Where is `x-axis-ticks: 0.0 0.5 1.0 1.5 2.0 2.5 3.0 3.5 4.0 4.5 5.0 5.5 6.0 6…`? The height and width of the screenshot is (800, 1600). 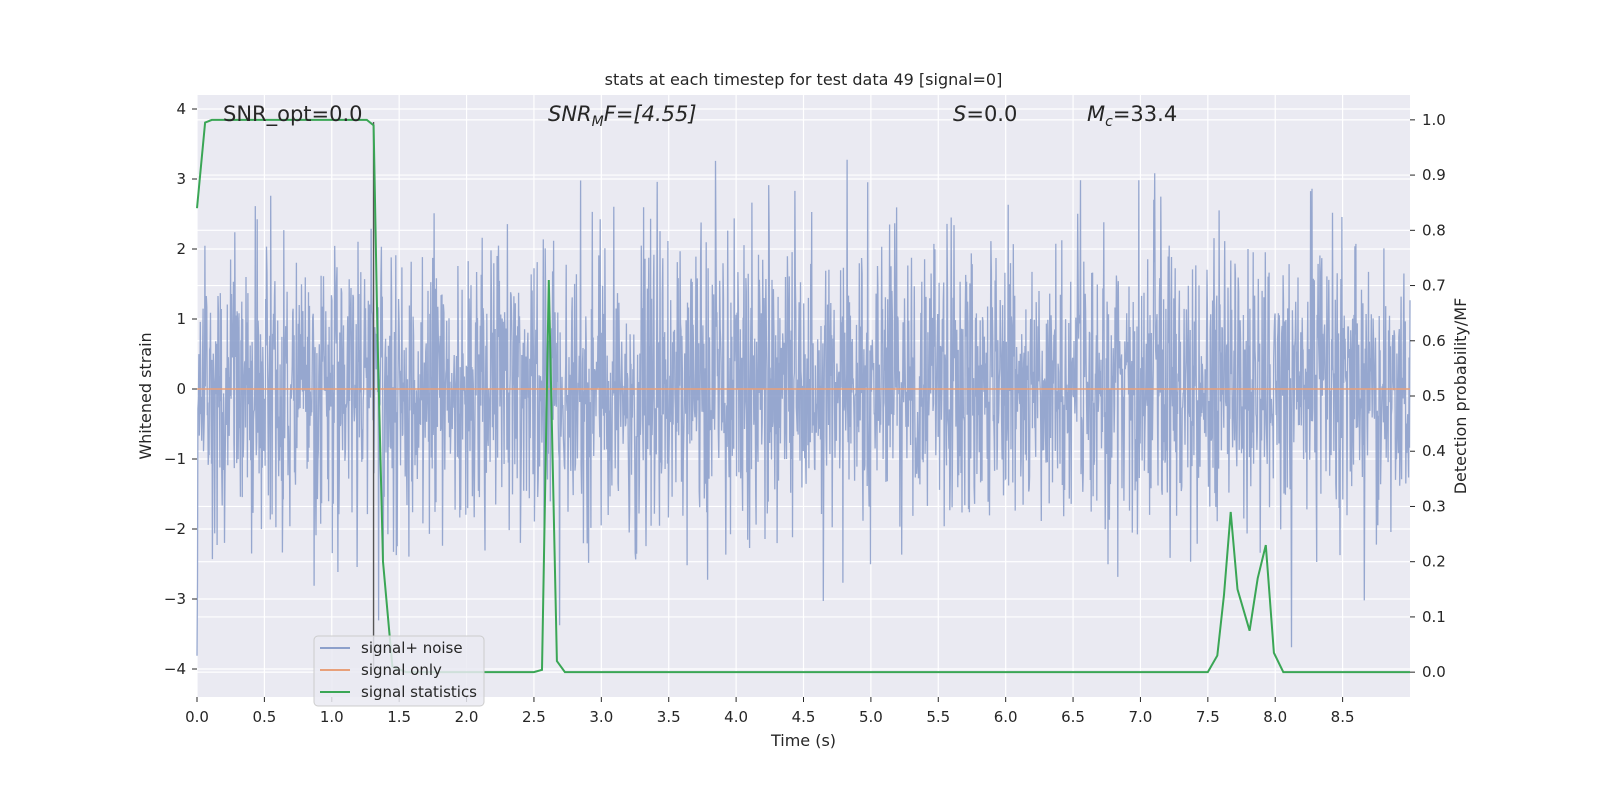
x-axis-ticks: 0.0 0.5 1.0 1.5 2.0 2.5 3.0 3.5 4.0 4.5 5.0 5.5 6.0 6… is located at coordinates (770, 711).